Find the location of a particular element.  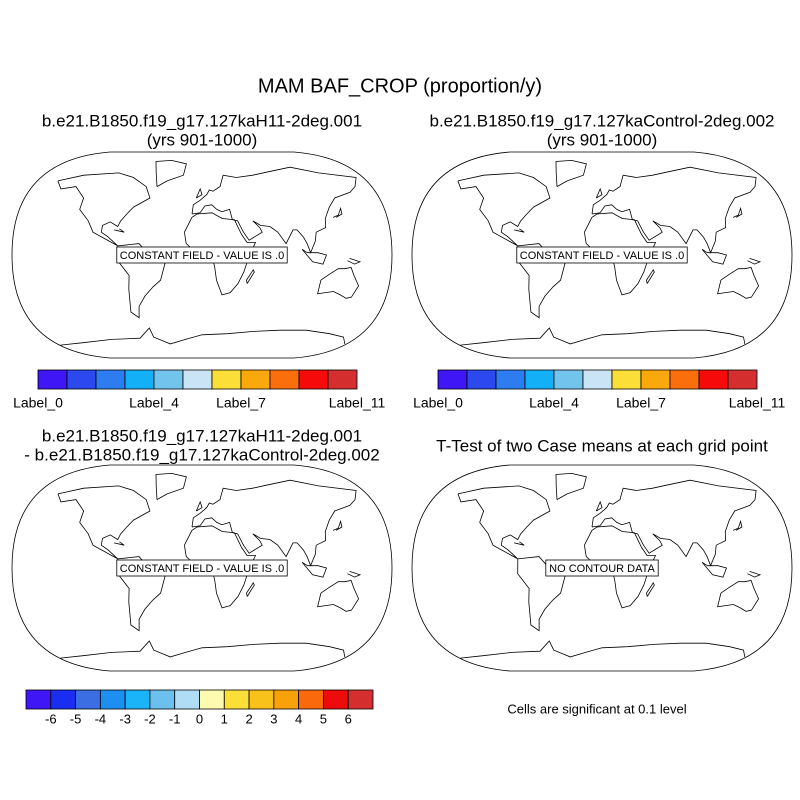

colorbar-label: -1 is located at coordinates (175, 718).